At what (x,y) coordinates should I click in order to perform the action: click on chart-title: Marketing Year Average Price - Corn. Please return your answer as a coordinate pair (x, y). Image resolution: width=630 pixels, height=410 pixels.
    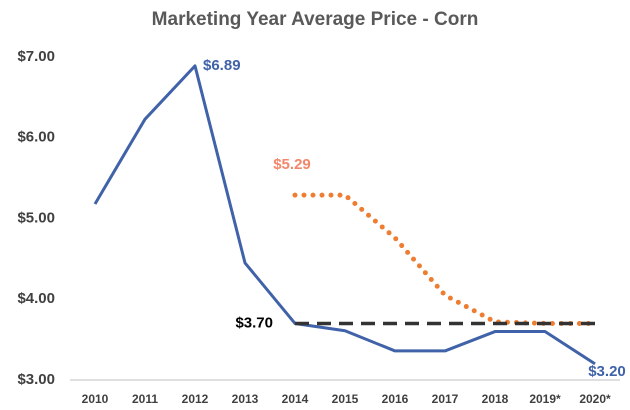
    Looking at the image, I should click on (315, 19).